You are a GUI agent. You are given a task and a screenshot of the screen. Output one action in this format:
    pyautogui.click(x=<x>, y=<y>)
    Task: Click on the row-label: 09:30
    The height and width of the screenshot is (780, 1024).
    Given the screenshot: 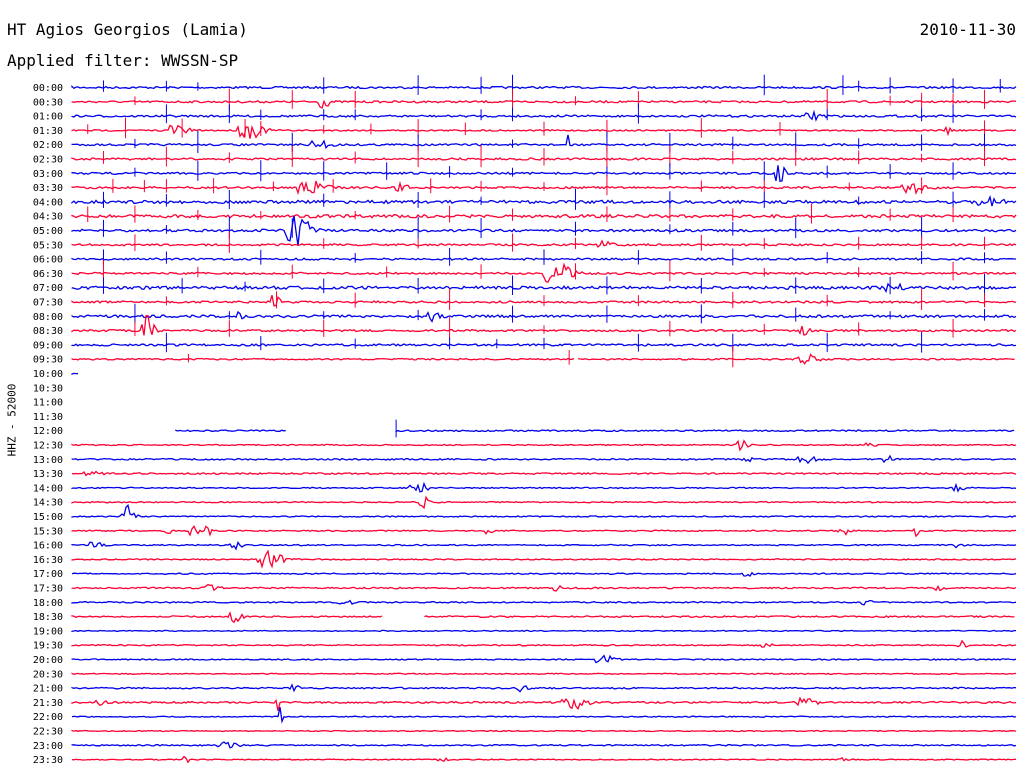 What is the action you would take?
    pyautogui.click(x=48, y=360)
    